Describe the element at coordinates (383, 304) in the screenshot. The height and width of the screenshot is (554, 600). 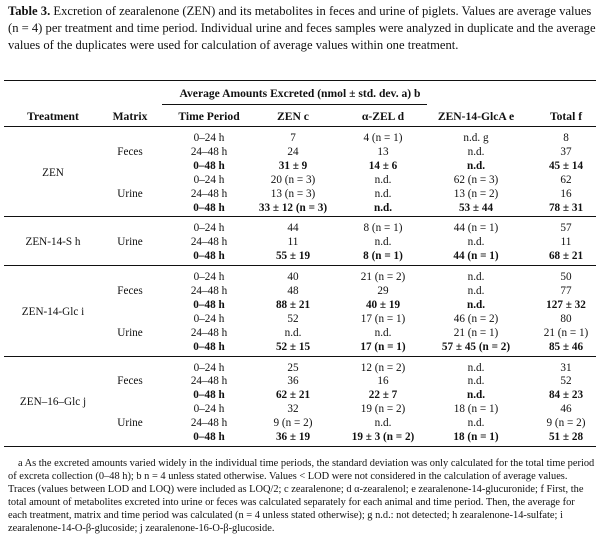
I see `cell-alpha-zel: 40 ± 19` at that location.